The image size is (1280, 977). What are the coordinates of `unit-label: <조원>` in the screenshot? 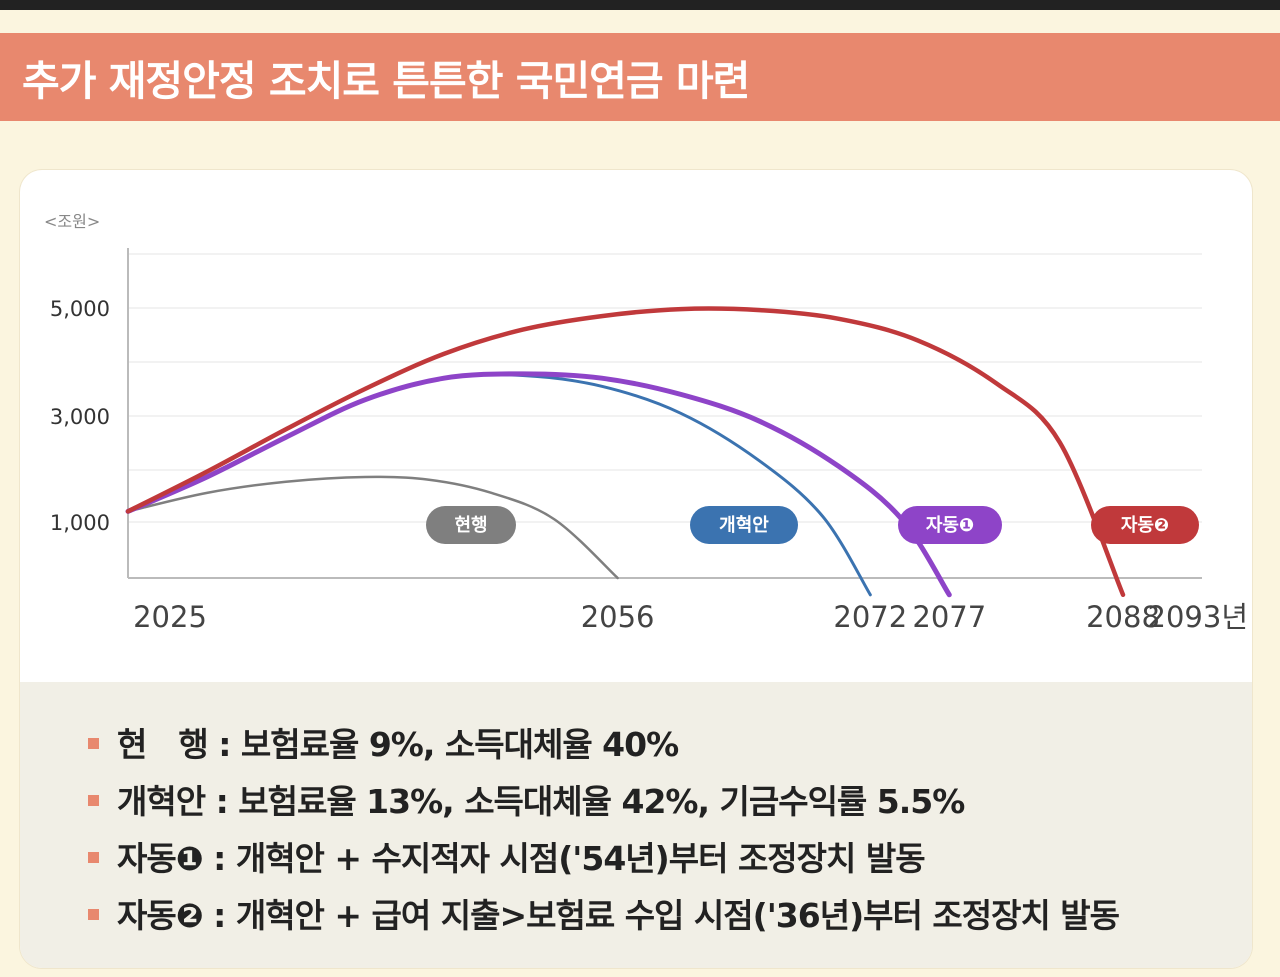 It's located at (72, 221).